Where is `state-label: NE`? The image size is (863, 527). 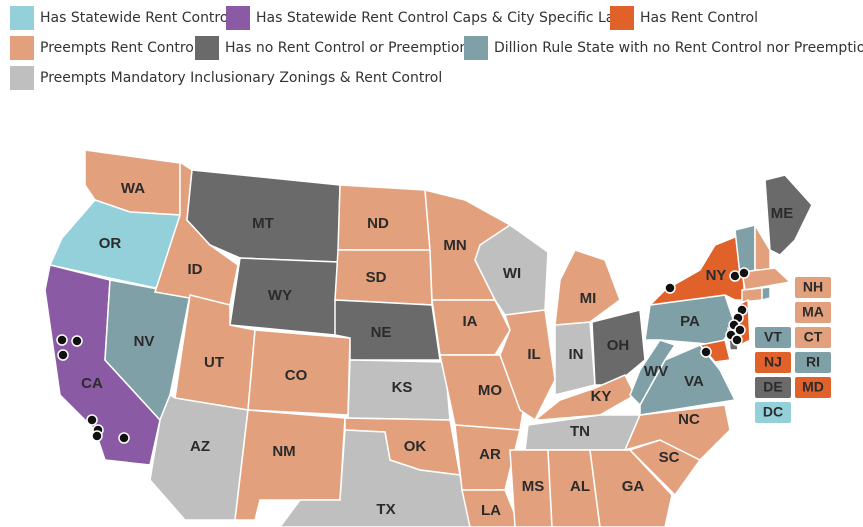 state-label: NE is located at coordinates (381, 332).